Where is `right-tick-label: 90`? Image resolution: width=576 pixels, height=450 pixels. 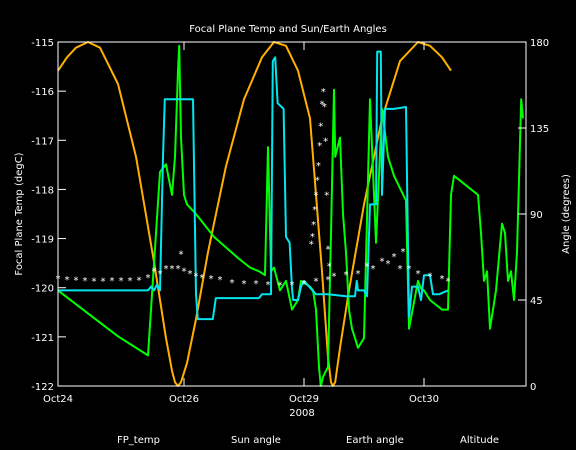
right-tick-label: 90 is located at coordinates (536, 215).